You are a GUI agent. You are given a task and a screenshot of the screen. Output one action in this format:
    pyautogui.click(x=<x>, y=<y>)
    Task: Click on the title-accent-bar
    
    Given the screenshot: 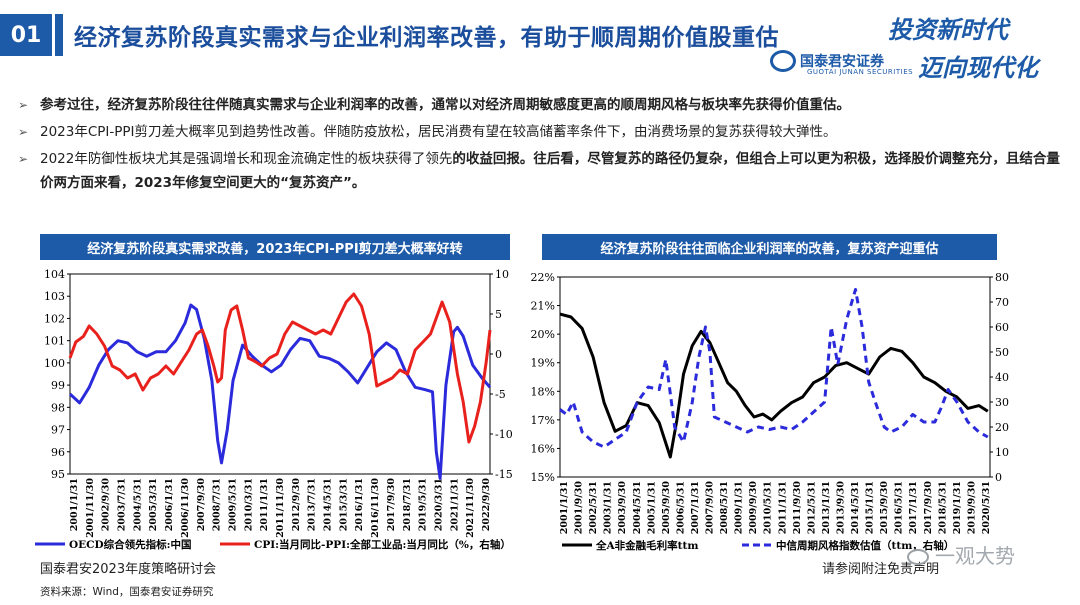 What is the action you would take?
    pyautogui.click(x=59, y=35)
    